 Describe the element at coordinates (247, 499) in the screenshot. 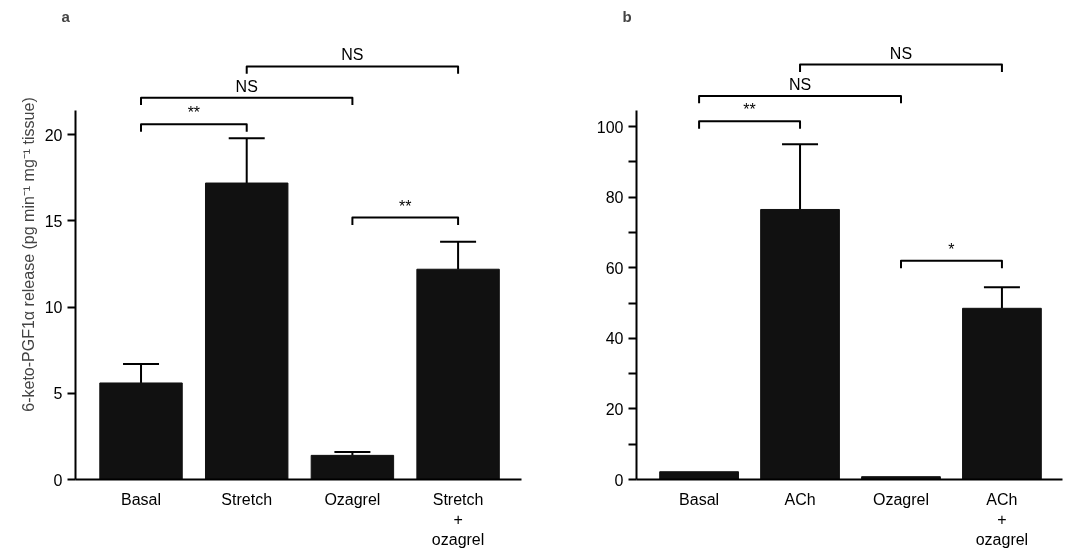

I see `x-tick-label: Stretch` at that location.